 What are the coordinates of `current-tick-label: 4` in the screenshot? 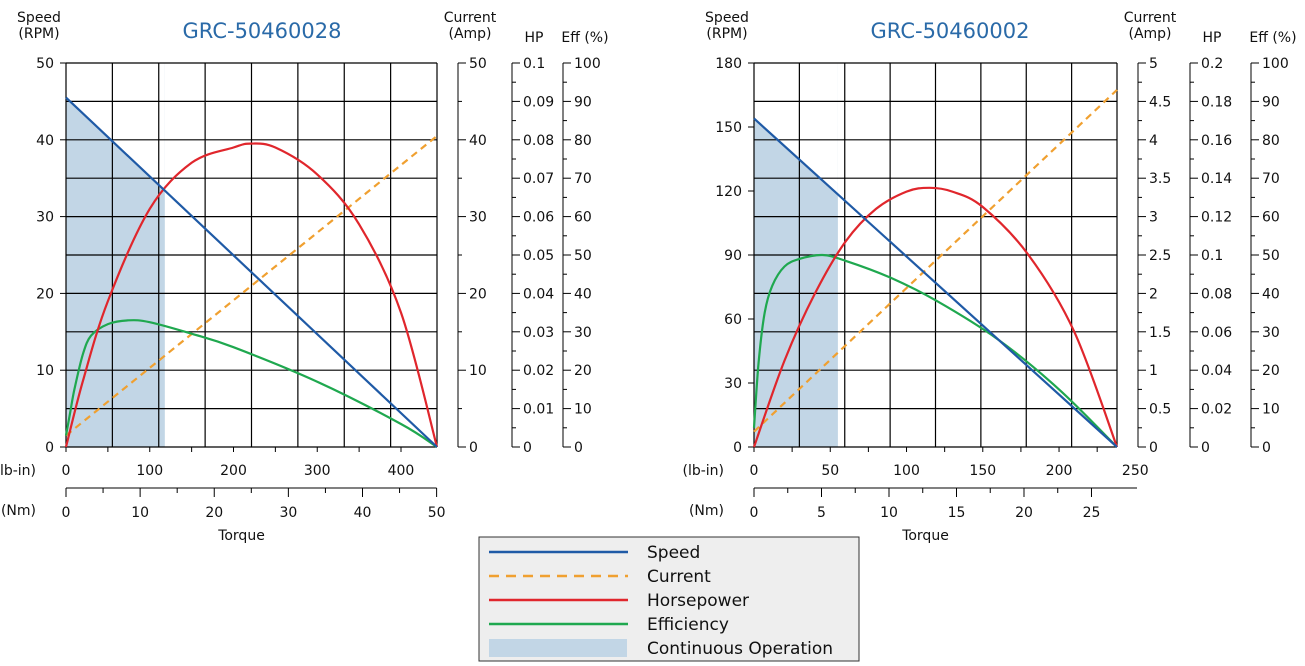 It's located at (1153, 141).